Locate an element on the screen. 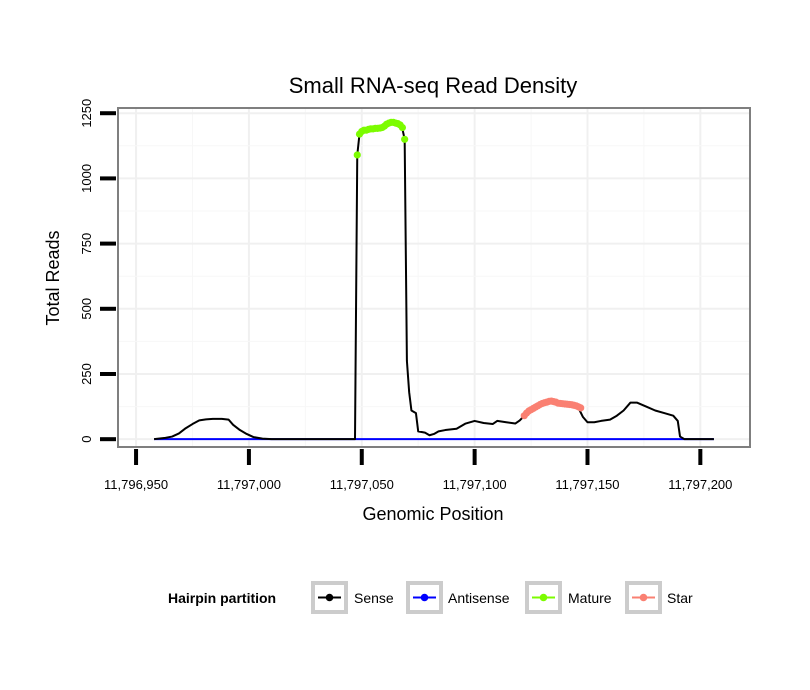 This screenshot has height=690, width=810. y-tick-label: 750 is located at coordinates (86, 244).